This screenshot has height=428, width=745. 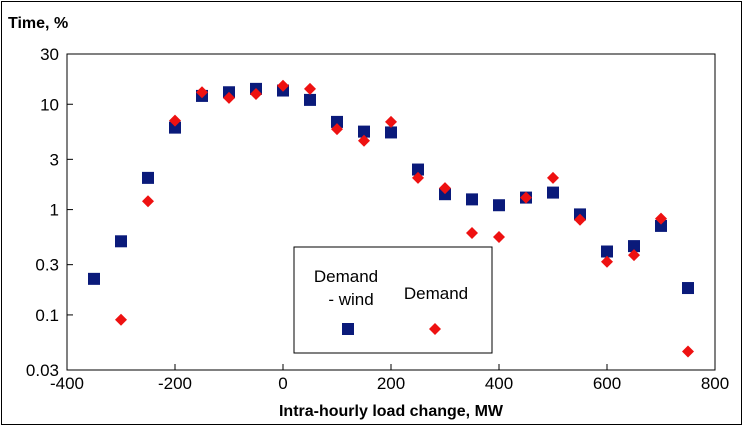 What do you see at coordinates (49, 104) in the screenshot?
I see `y-tick-label: 10` at bounding box center [49, 104].